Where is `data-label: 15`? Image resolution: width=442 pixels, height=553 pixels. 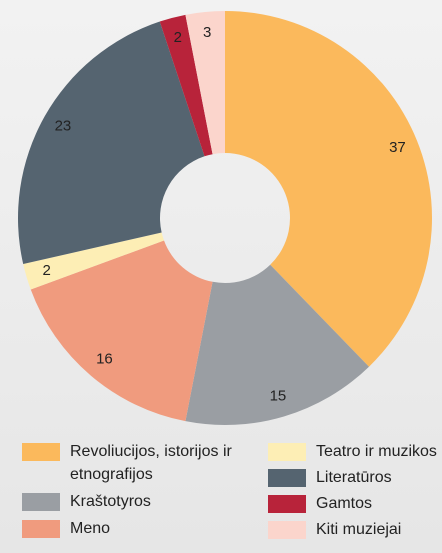
data-label: 15 is located at coordinates (278, 395).